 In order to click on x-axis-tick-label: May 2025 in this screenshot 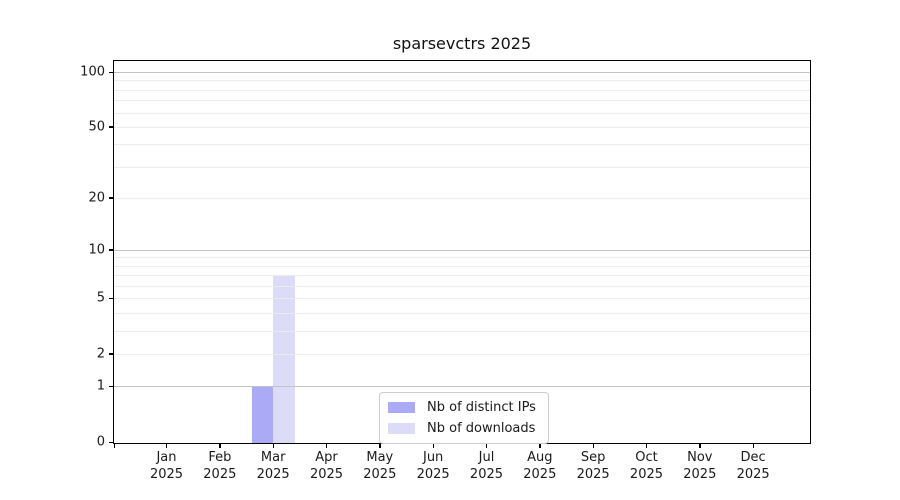, I will do `click(379, 467)`.